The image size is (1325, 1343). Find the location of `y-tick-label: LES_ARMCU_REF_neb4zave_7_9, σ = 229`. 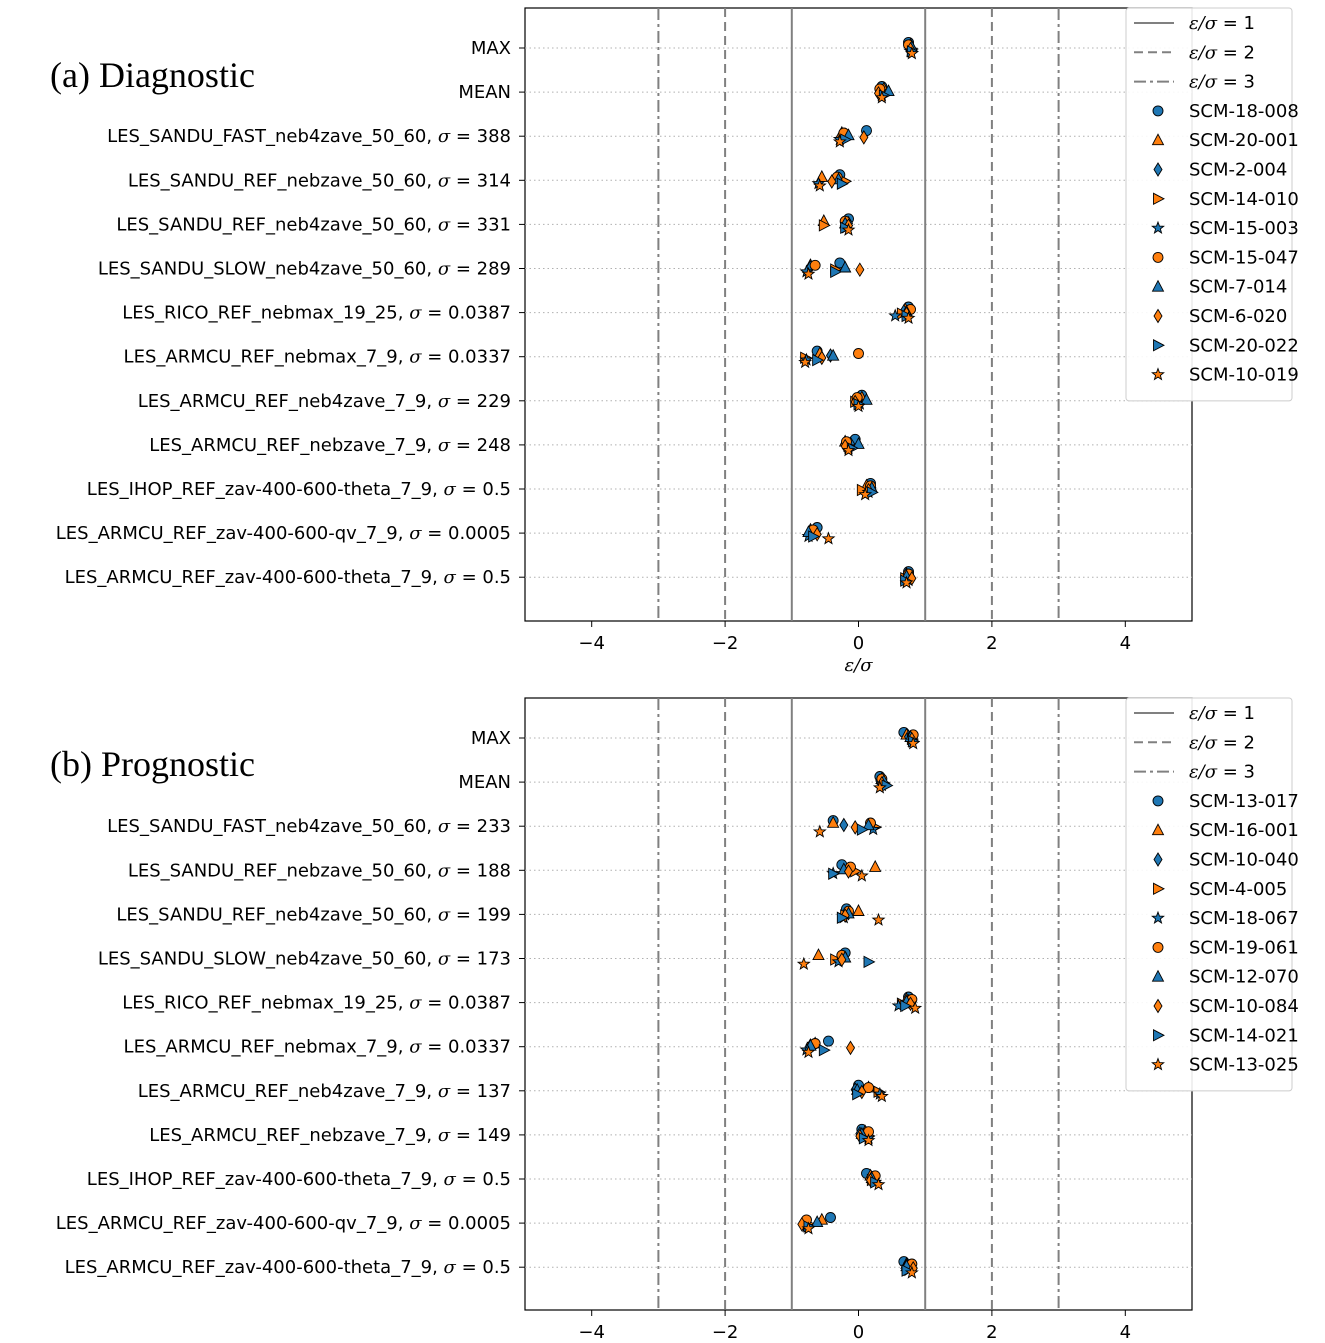

y-tick-label: LES_ARMCU_REF_neb4zave_7_9, σ = 229 is located at coordinates (324, 401).